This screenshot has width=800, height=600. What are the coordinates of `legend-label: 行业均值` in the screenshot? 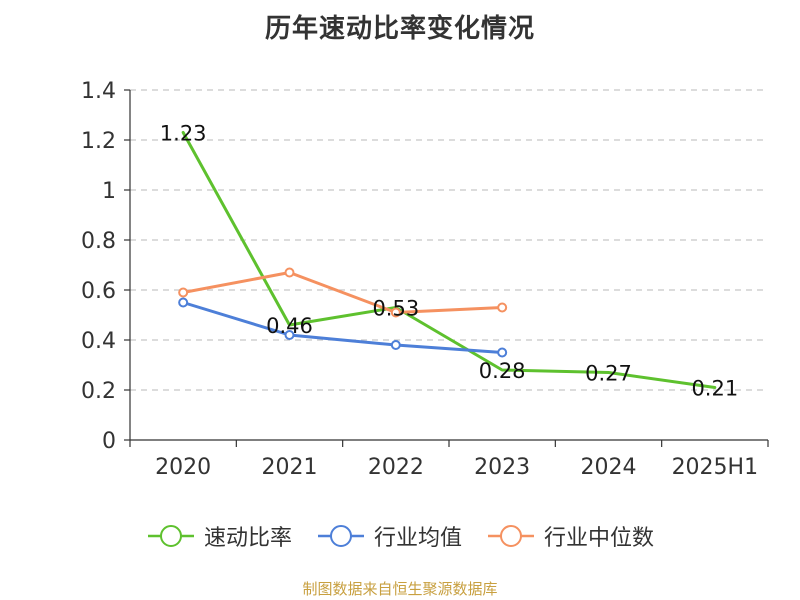 It's located at (417, 538).